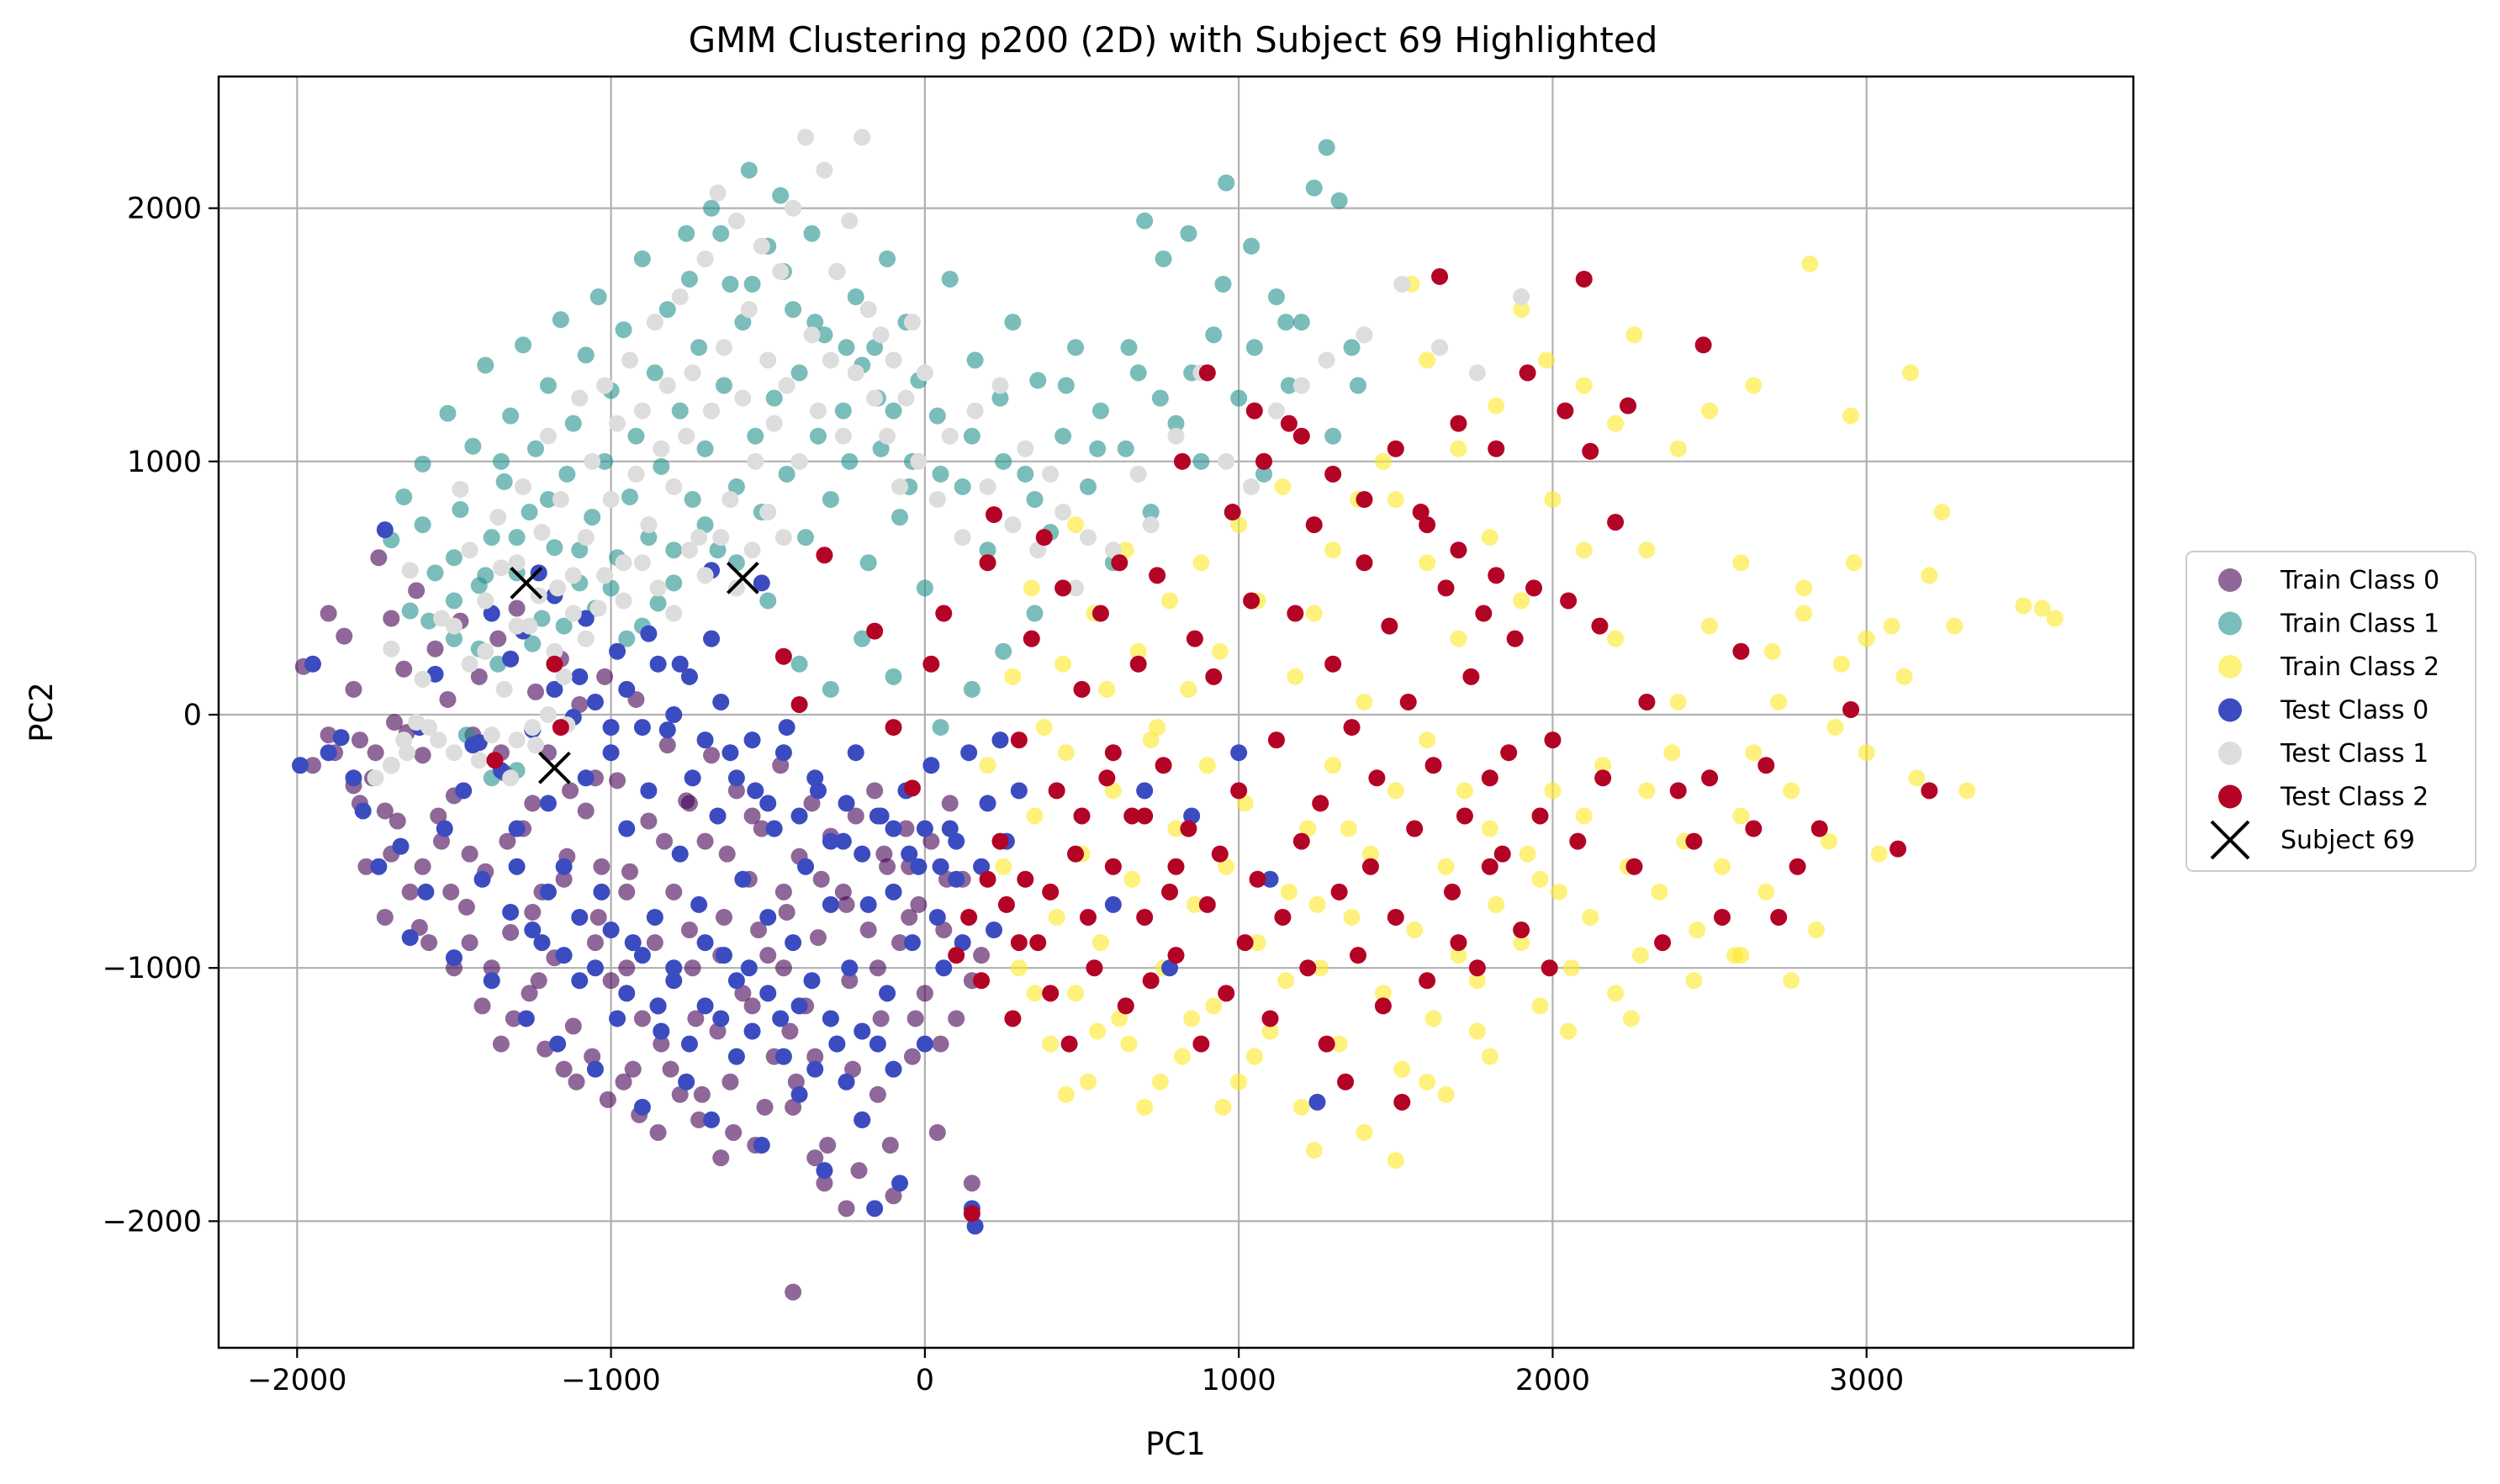  Describe the element at coordinates (2230, 840) in the screenshot. I see `legend-x-marker` at that location.